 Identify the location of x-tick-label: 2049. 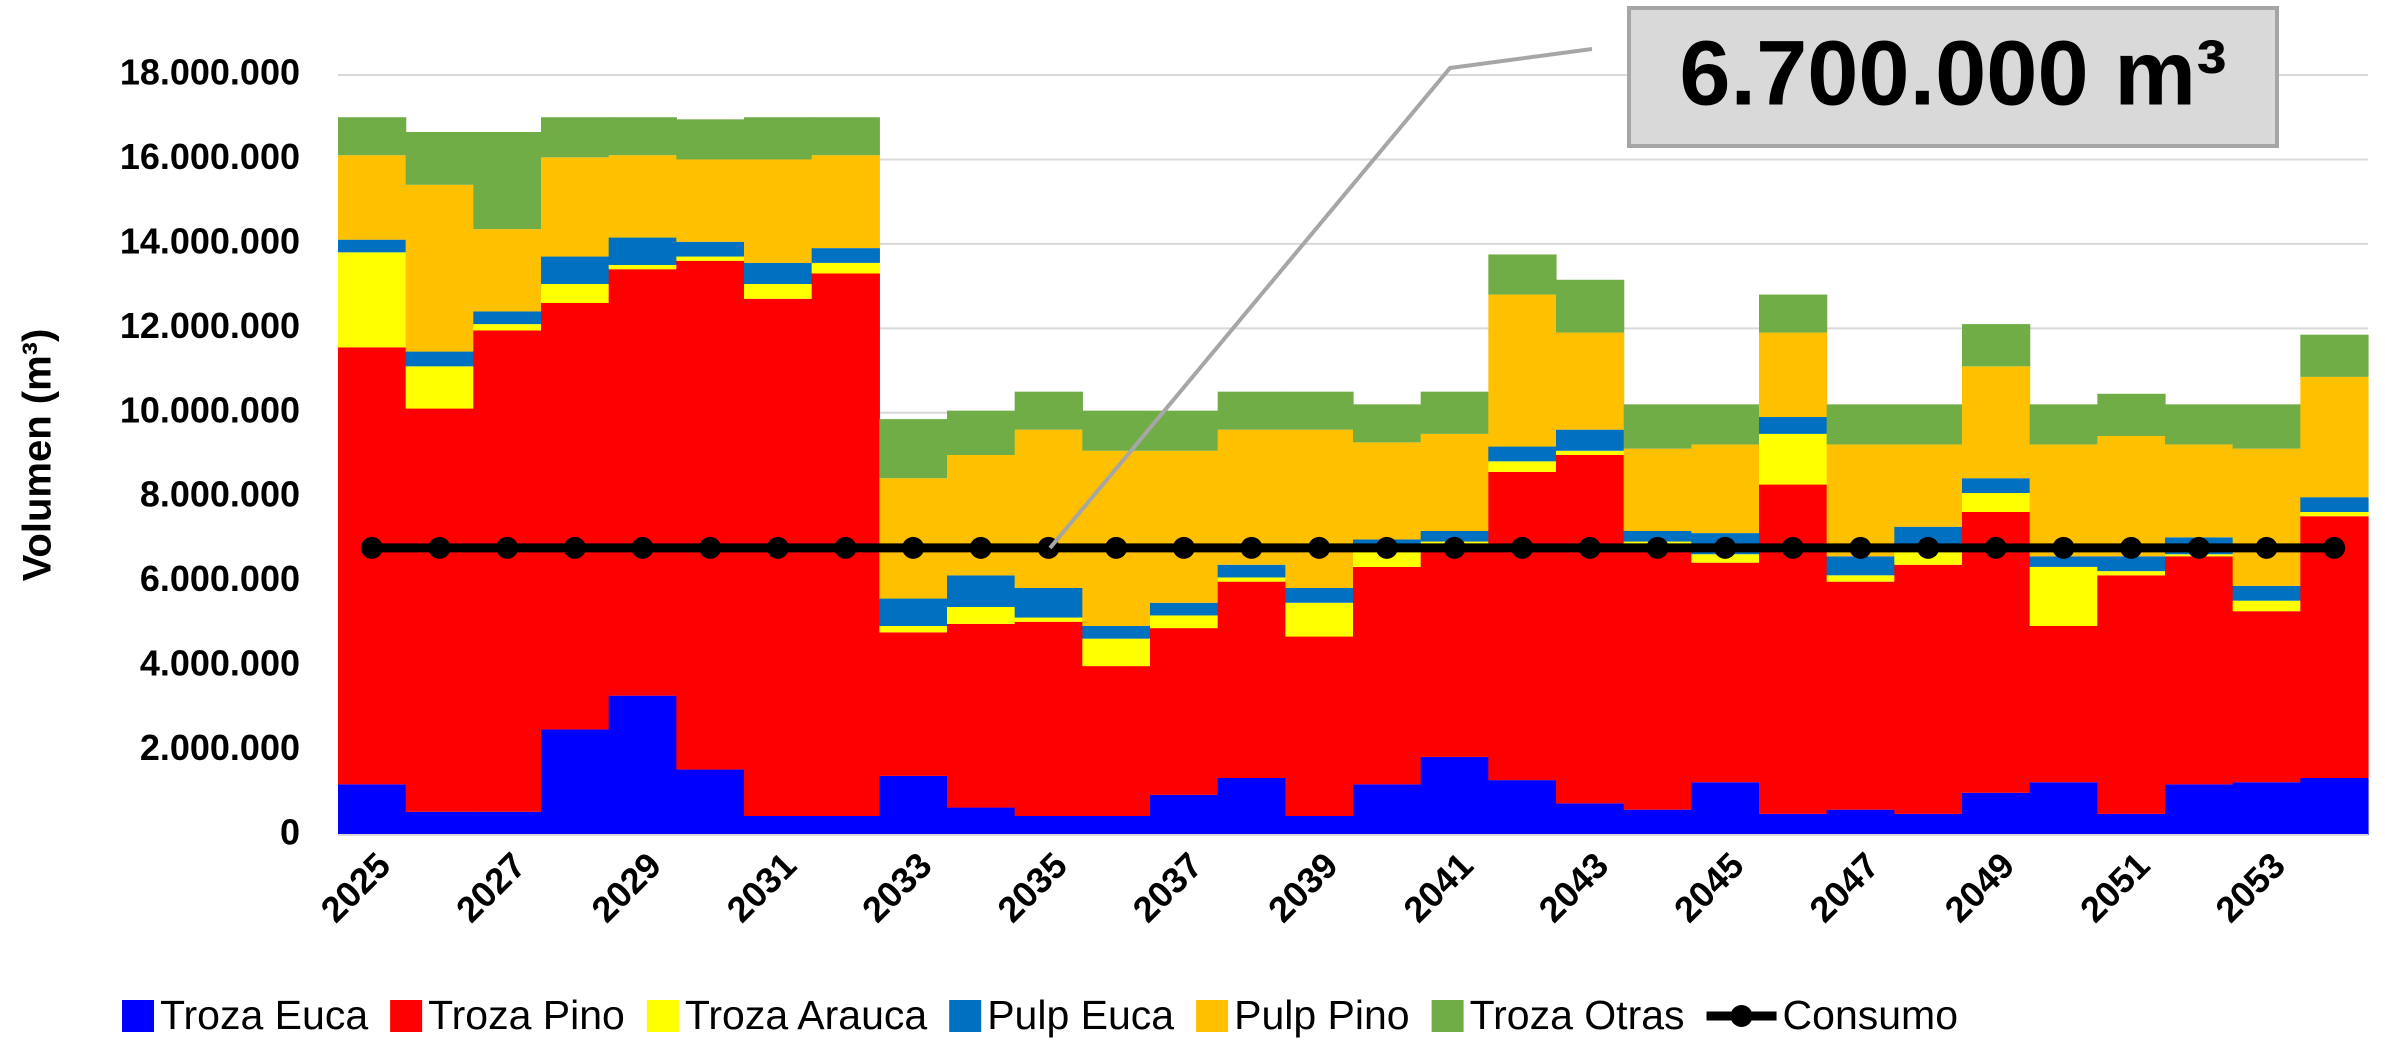
(1980, 887).